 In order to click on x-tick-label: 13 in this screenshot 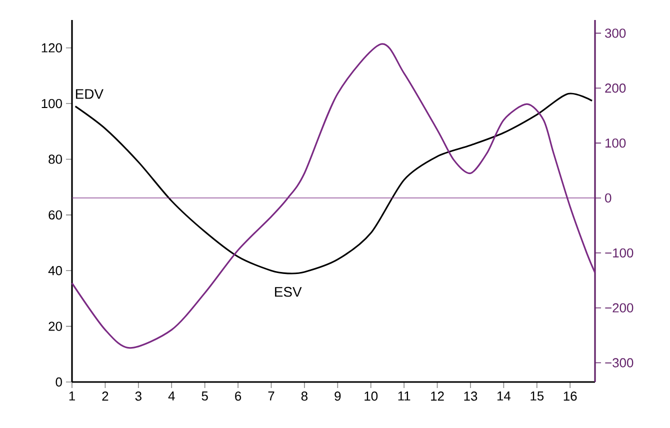, I will do `click(471, 396)`.